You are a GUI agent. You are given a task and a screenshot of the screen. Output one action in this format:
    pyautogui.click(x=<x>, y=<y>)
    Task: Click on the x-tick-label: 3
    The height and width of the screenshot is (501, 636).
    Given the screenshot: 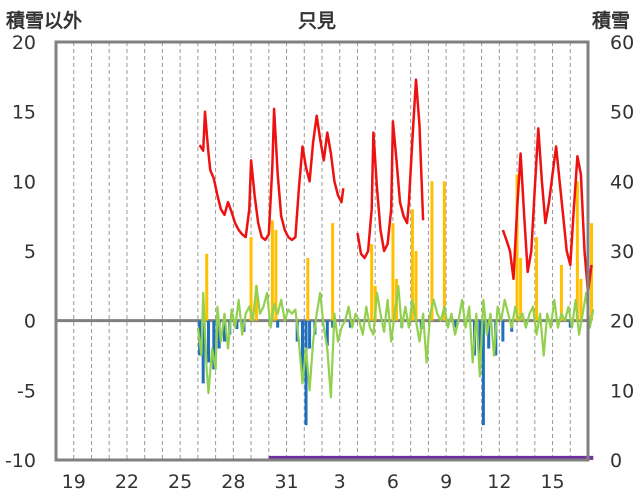 What is the action you would take?
    pyautogui.click(x=340, y=482)
    